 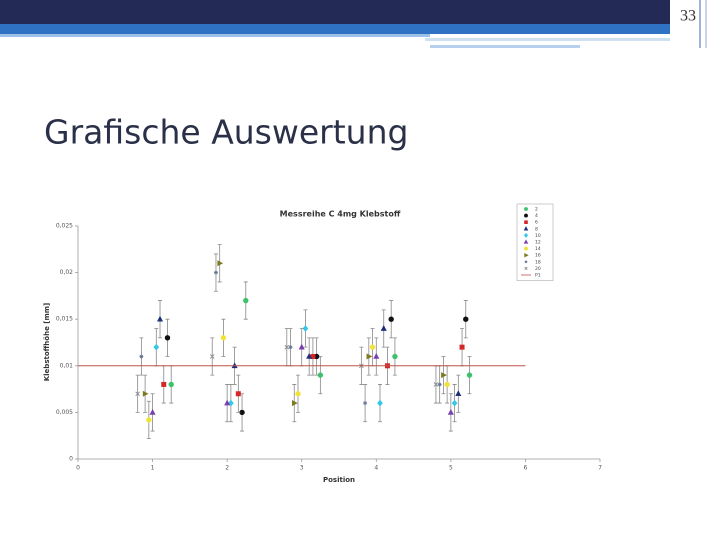 I want to click on y-tick-label: 0,025, so click(x=64, y=226).